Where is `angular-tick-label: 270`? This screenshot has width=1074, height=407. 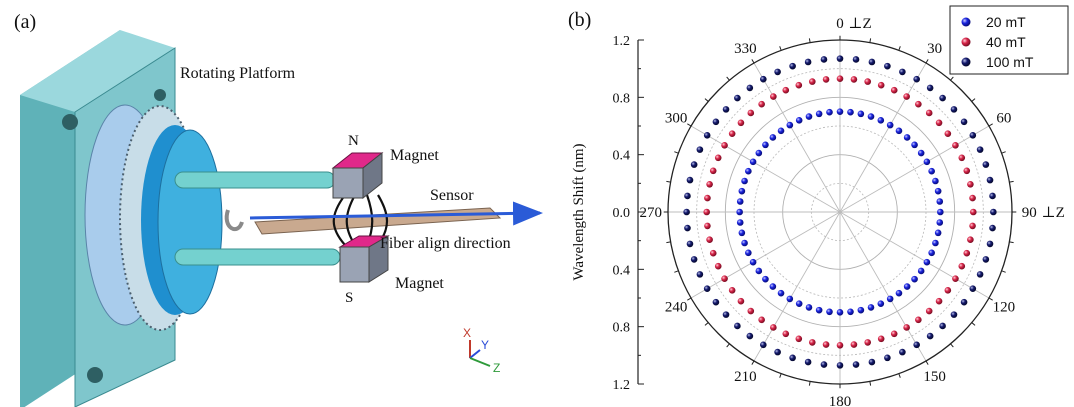 angular-tick-label: 270 is located at coordinates (651, 213).